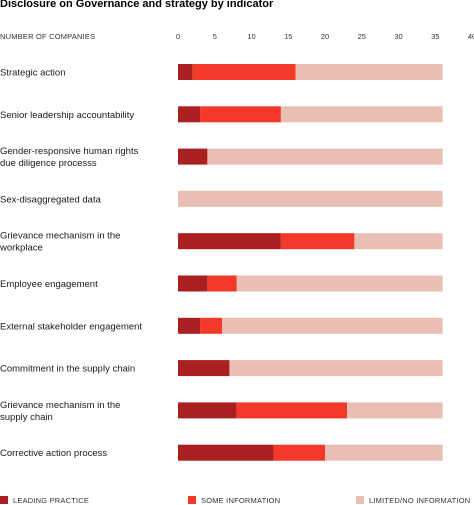 The image size is (474, 505). Describe the element at coordinates (32, 73) in the screenshot. I see `category-label: Strategic action` at that location.